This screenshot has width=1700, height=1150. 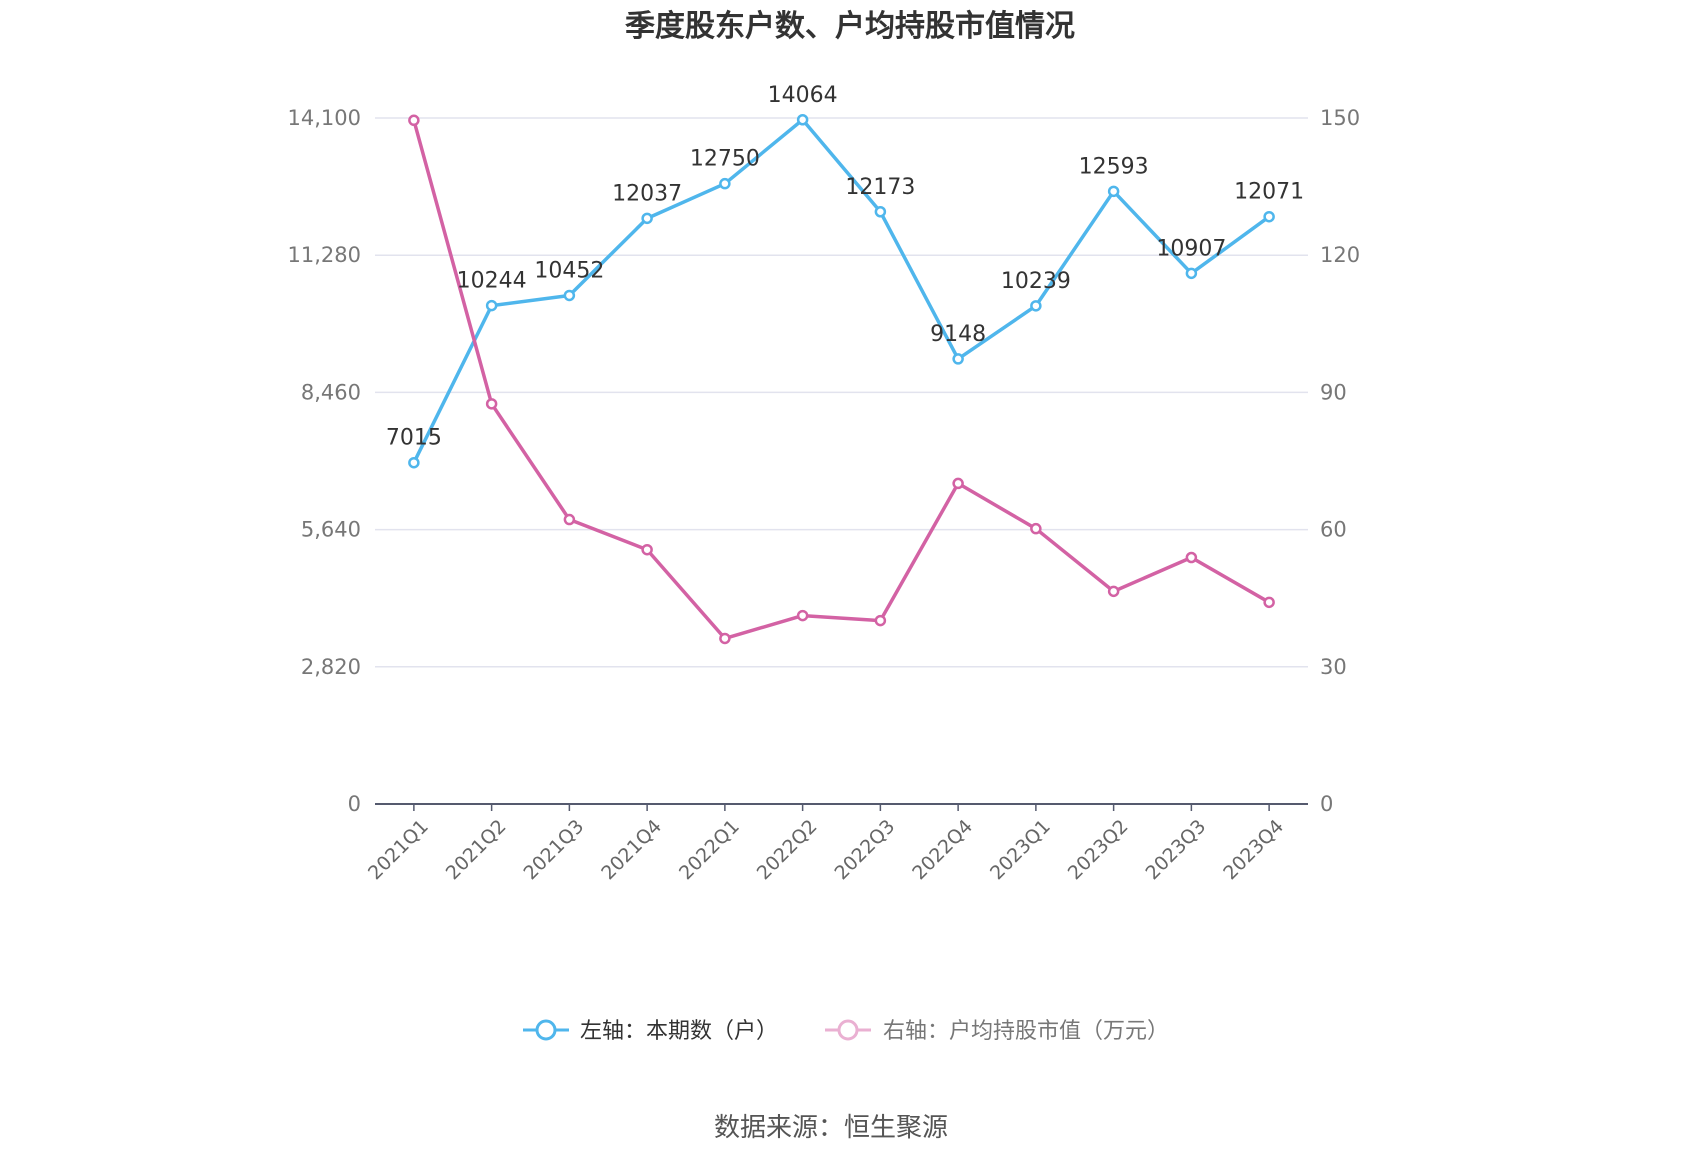 What do you see at coordinates (1175, 849) in the screenshot?
I see `x-tick-label: 2023Q3` at bounding box center [1175, 849].